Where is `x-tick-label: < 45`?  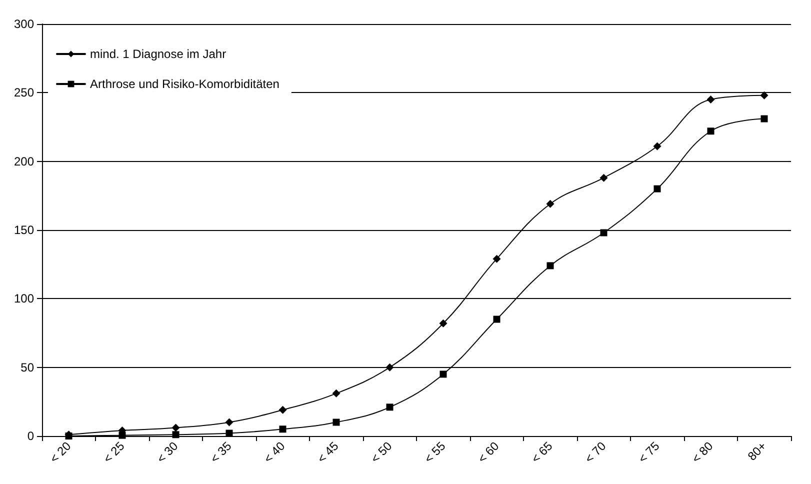
x-tick-label: < 45 is located at coordinates (328, 452).